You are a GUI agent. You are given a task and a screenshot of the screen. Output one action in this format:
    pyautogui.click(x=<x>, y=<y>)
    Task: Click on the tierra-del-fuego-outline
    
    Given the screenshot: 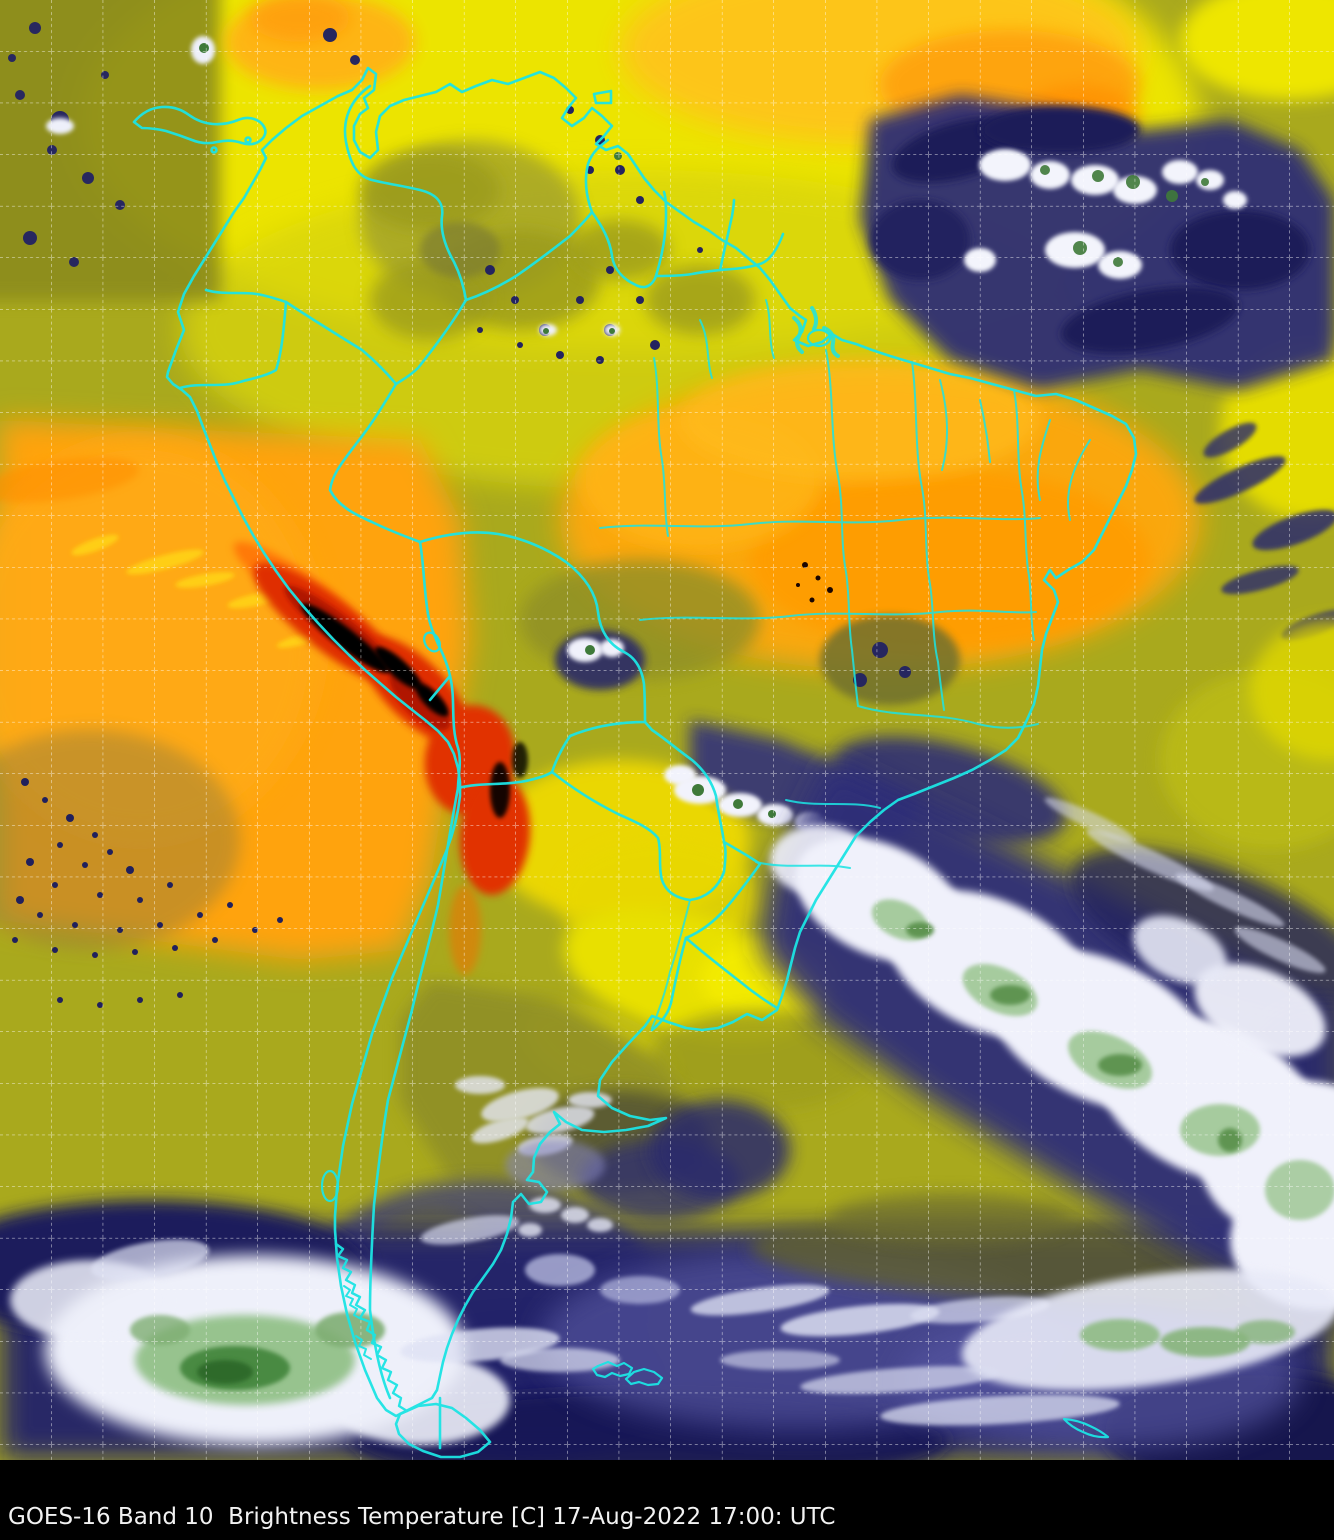 What is the action you would take?
    pyautogui.click(x=443, y=1430)
    